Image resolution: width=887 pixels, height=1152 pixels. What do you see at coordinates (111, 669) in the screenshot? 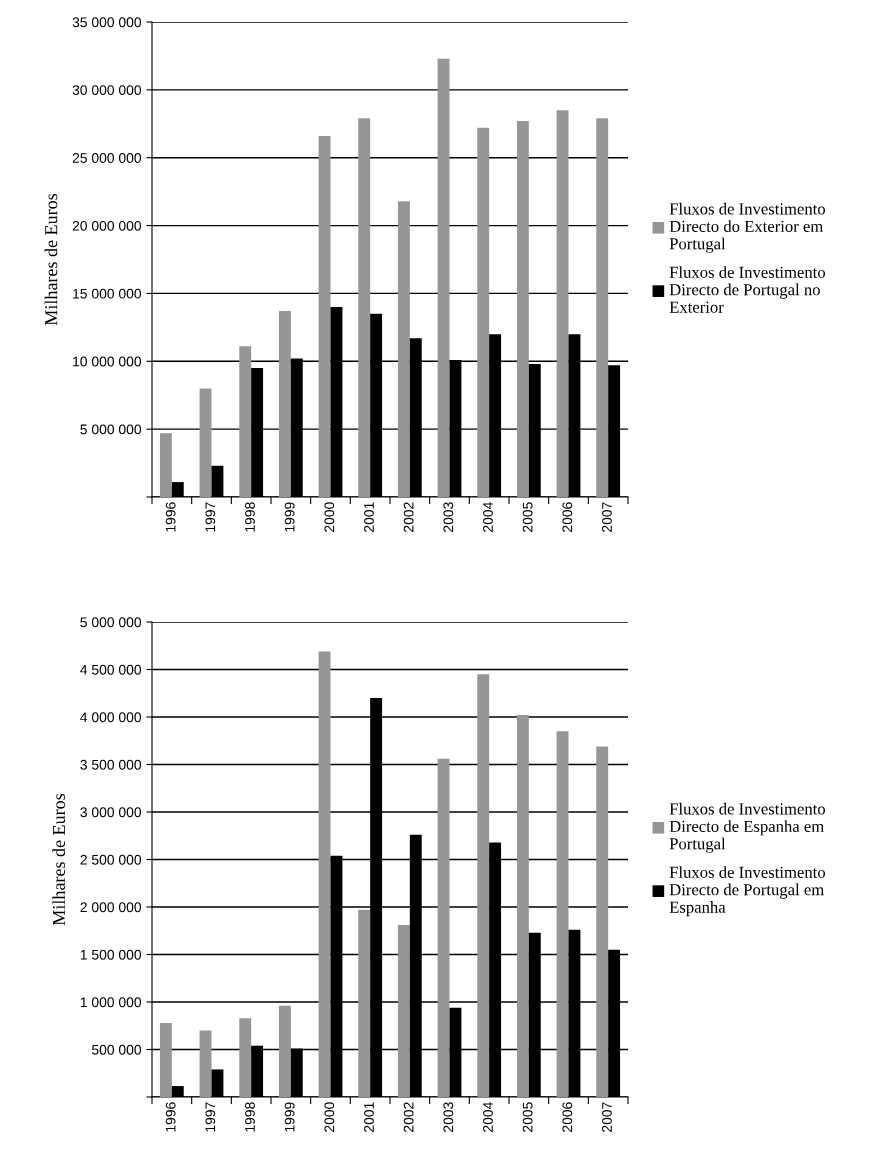
I see `y-tick-label: 4 500 000` at bounding box center [111, 669].